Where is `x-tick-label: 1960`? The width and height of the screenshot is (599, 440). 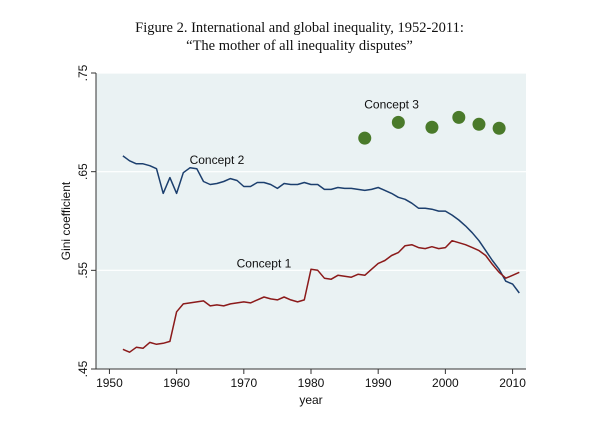 x-tick-label: 1960 is located at coordinates (176, 383).